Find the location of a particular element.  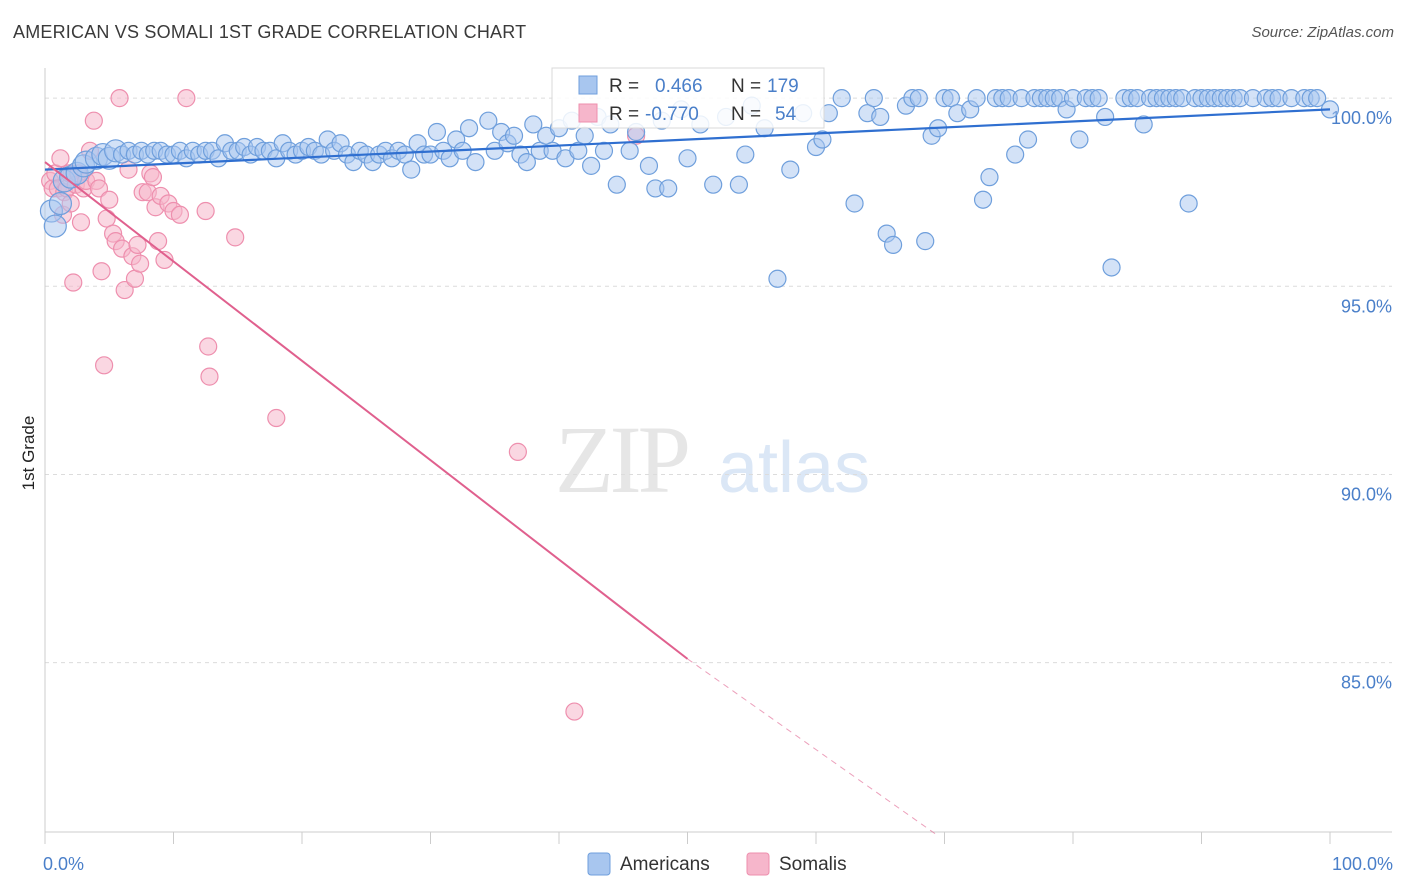

source-credit: Source: ZipAtlas.com is located at coordinates (1322, 32).